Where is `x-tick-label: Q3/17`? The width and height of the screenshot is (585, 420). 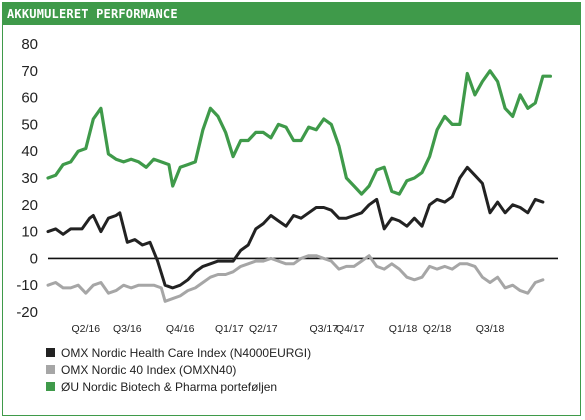
x-tick-label: Q3/17 is located at coordinates (323, 329).